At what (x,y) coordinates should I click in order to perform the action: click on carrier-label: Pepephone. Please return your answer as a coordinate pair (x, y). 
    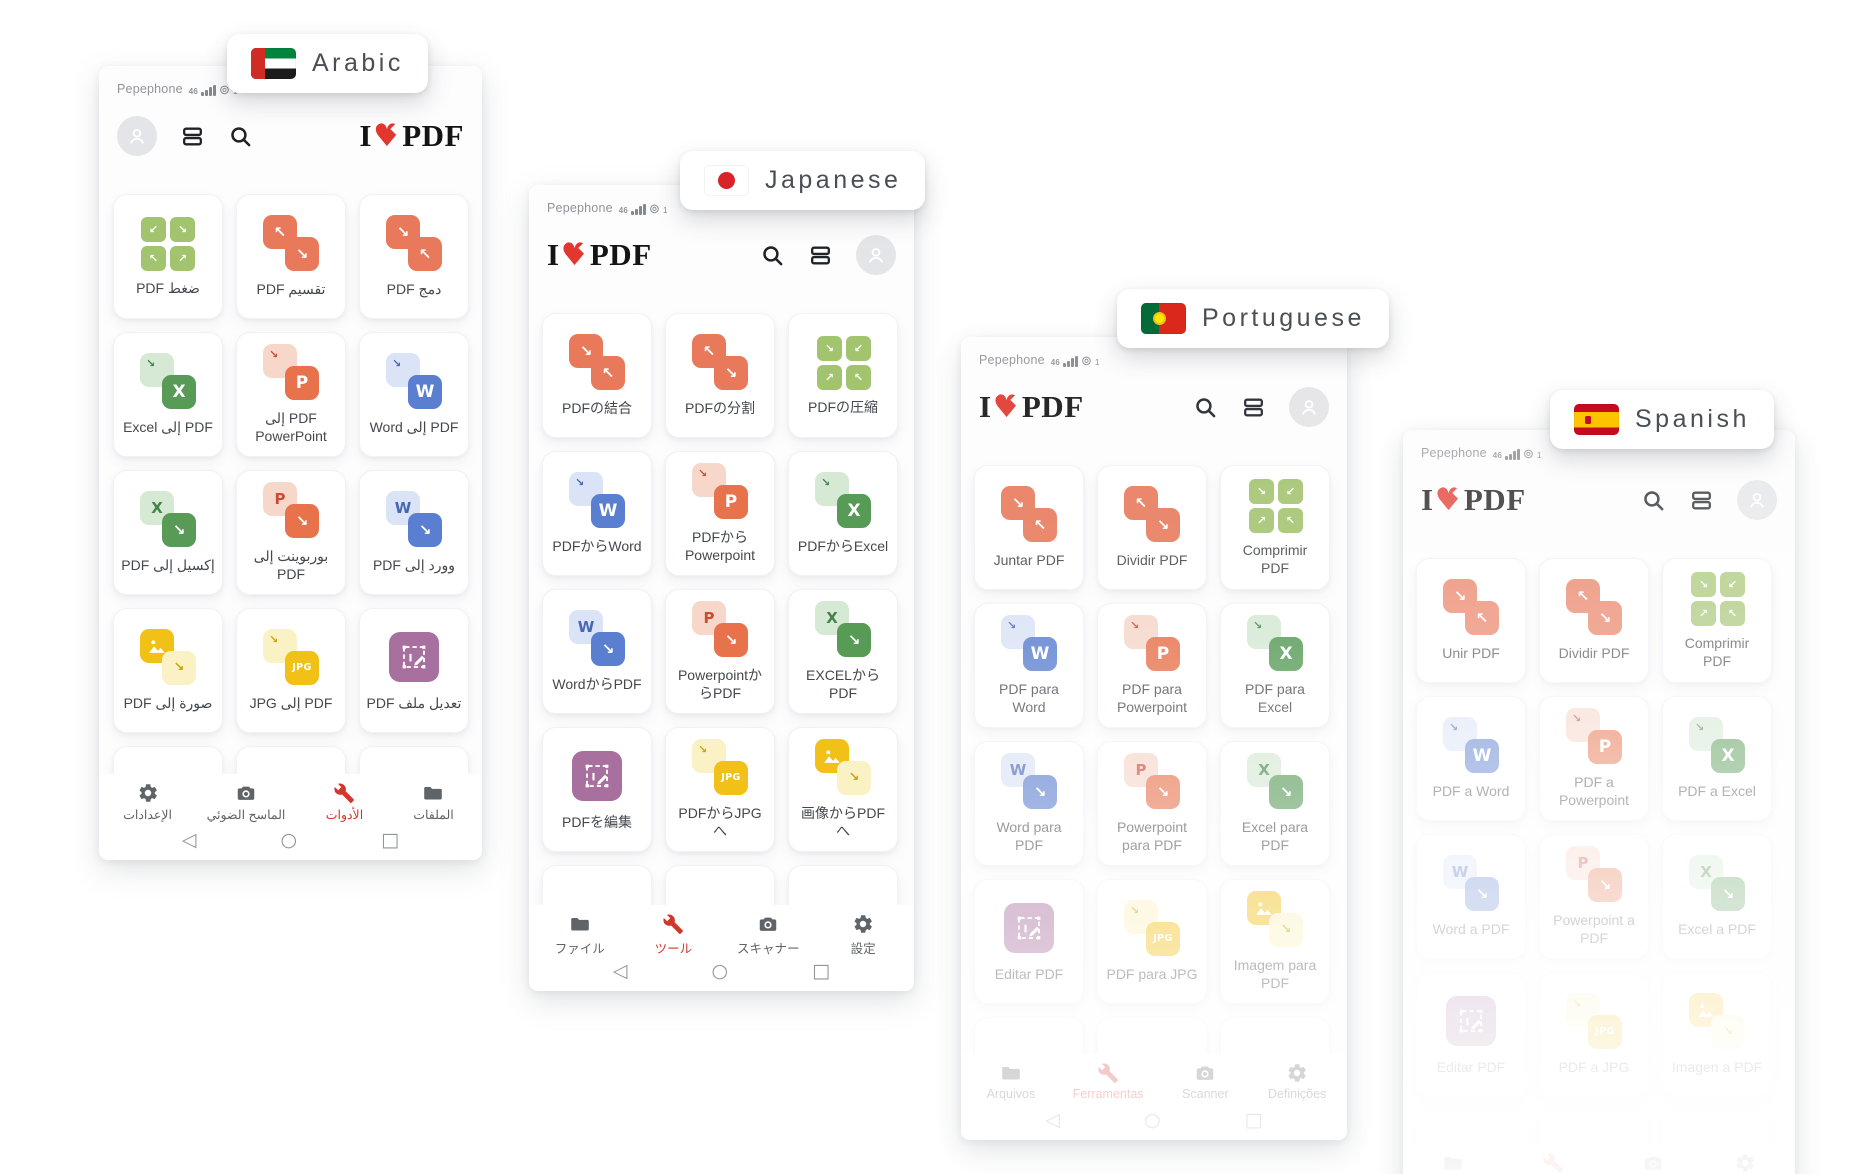
    Looking at the image, I should click on (580, 208).